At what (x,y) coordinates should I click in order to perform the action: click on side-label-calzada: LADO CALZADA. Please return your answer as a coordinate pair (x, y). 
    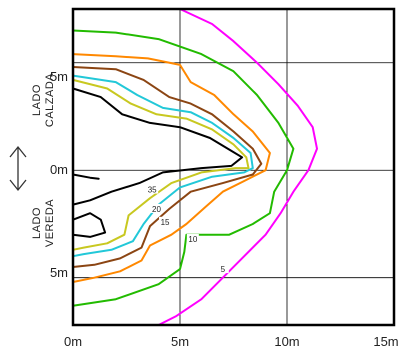
    Looking at the image, I should click on (43, 100).